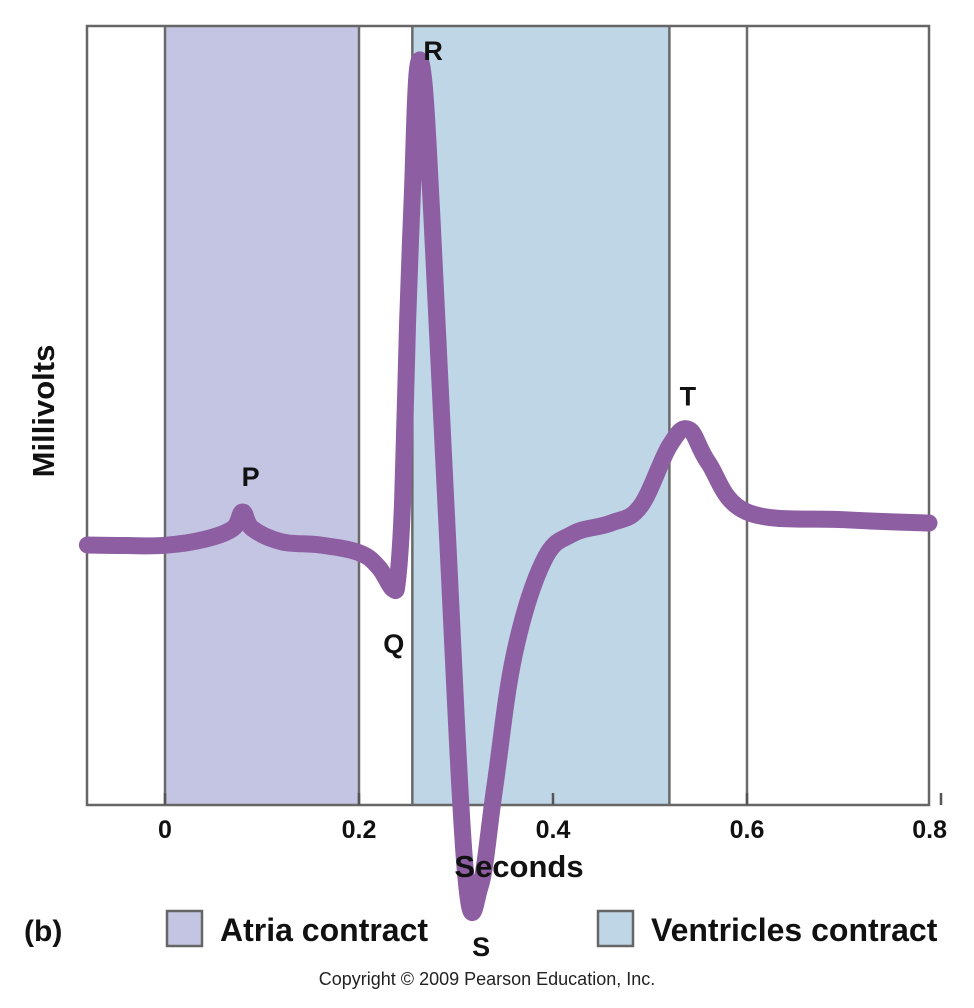 The image size is (974, 1008). Describe the element at coordinates (747, 830) in the screenshot. I see `x-tick-label: 0.6` at that location.